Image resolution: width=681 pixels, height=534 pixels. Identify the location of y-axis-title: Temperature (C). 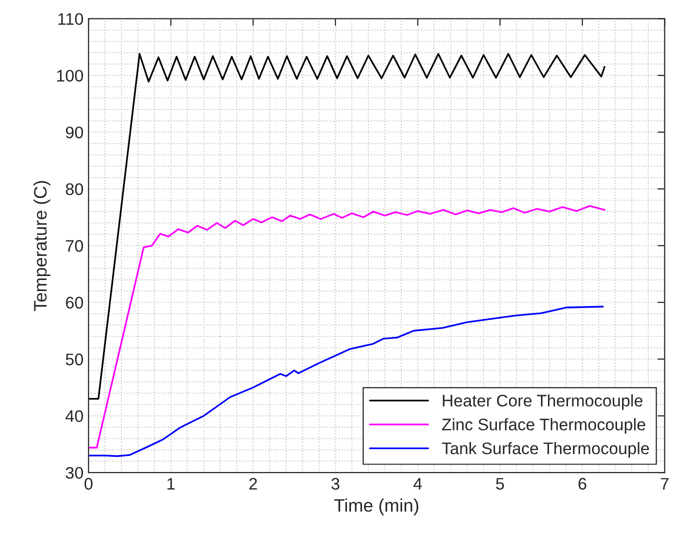
(41, 246).